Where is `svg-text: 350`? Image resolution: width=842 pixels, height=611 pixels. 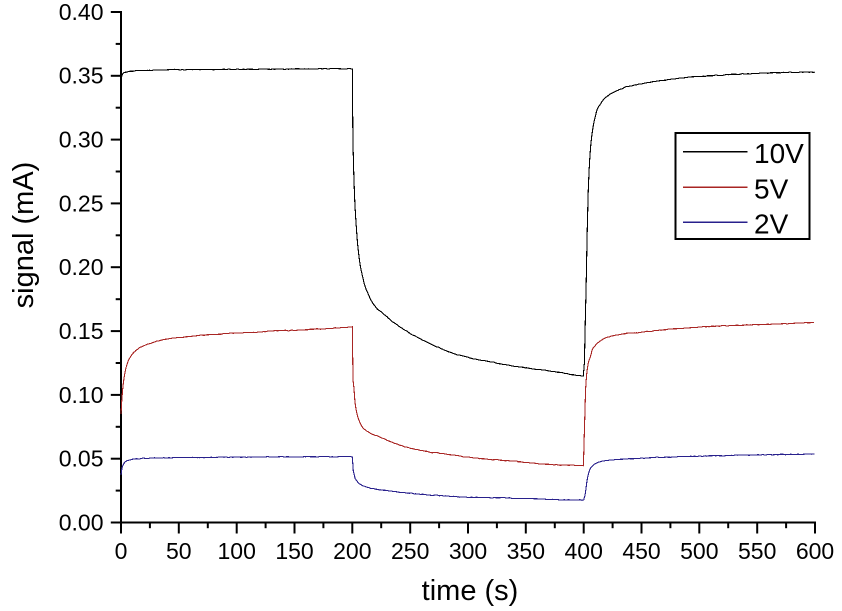
svg-text: 350 is located at coordinates (526, 551).